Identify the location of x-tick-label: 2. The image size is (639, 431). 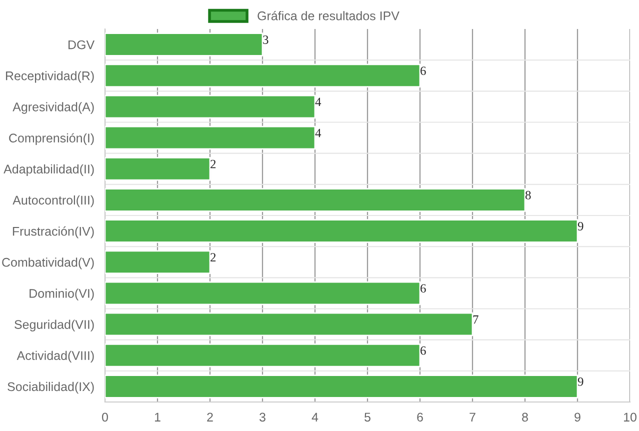
(210, 417).